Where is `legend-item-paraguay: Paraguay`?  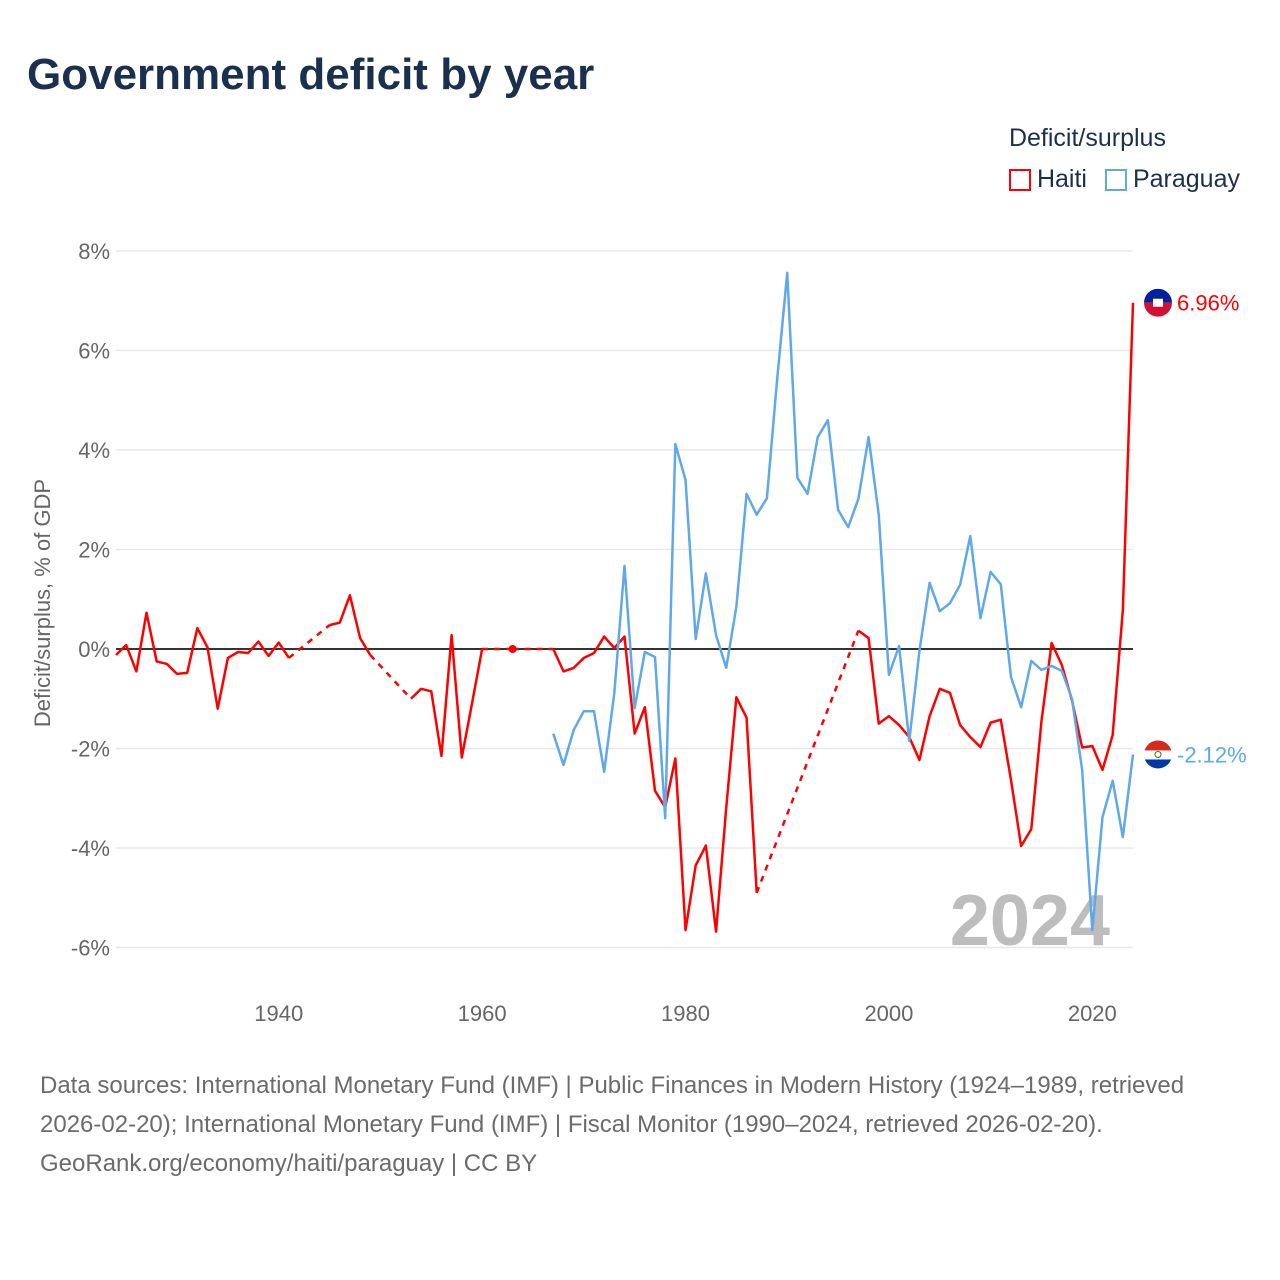 legend-item-paraguay: Paraguay is located at coordinates (1172, 179).